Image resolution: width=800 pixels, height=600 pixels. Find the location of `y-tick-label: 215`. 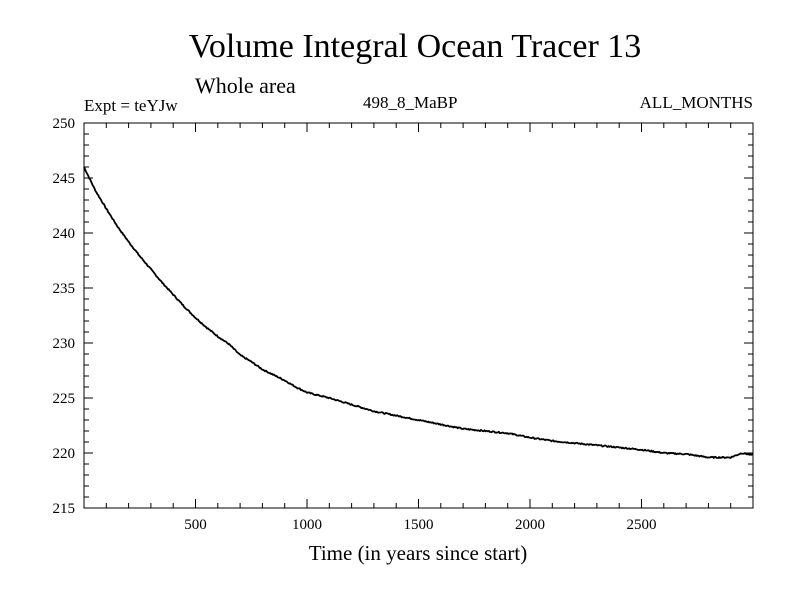

y-tick-label: 215 is located at coordinates (64, 509).